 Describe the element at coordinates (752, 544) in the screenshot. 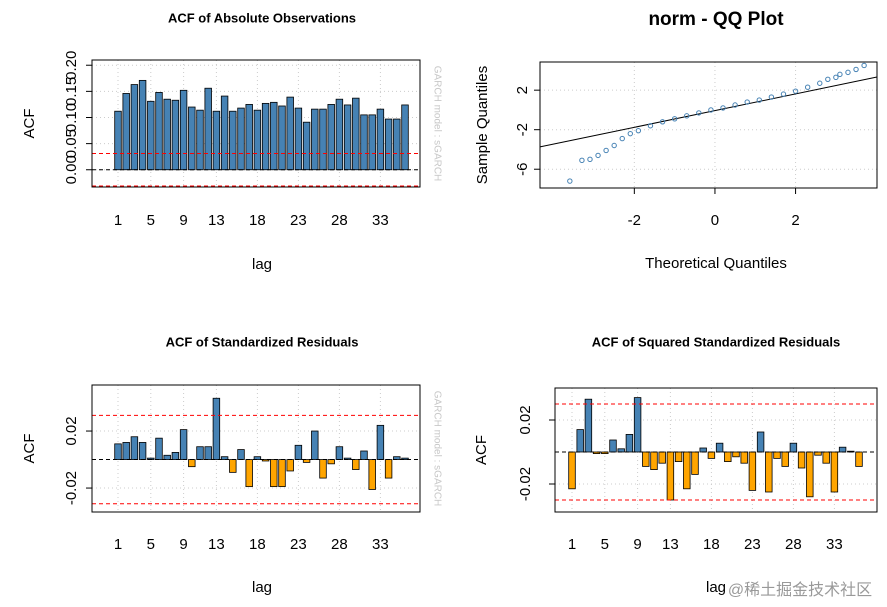

I see `x-tick-label: 23` at that location.